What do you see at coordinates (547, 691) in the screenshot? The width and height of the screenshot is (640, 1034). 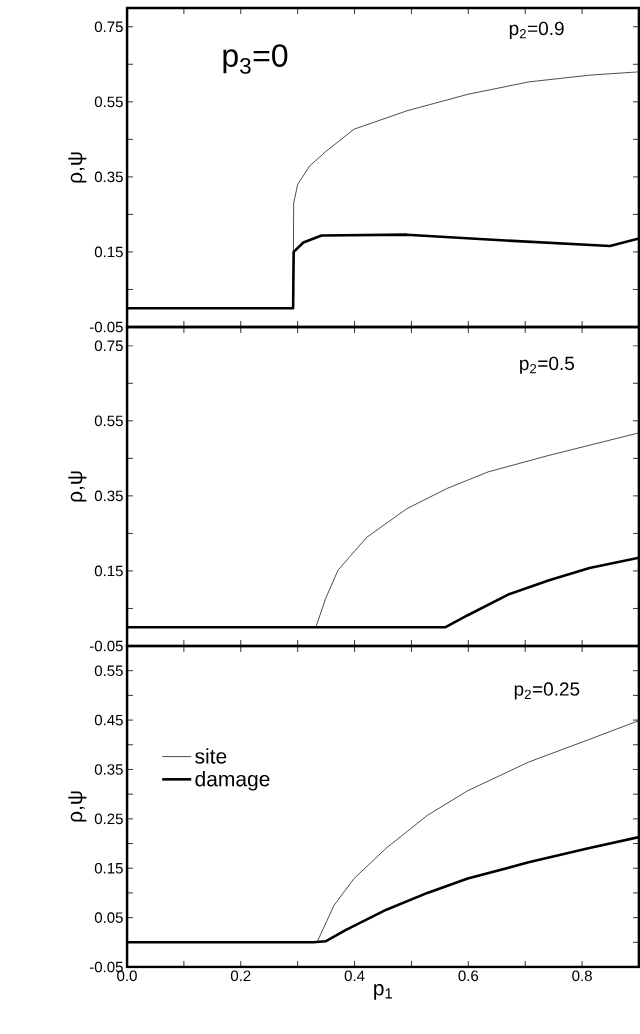 I see `annotation: p$_{2}$=0.25` at bounding box center [547, 691].